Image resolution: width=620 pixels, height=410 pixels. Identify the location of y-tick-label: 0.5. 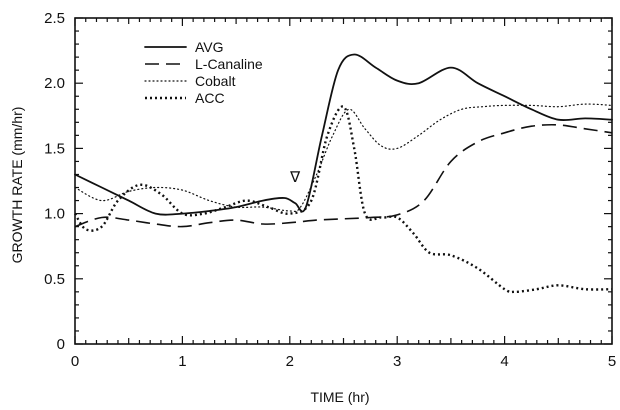
(54, 279).